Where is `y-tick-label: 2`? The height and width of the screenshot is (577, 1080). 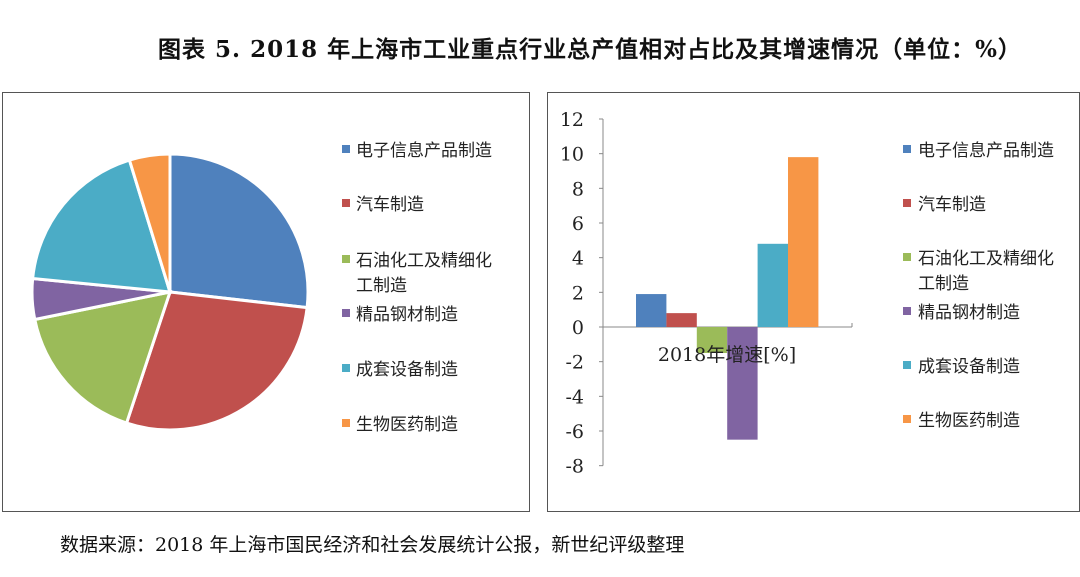
y-tick-label: 2 is located at coordinates (578, 293).